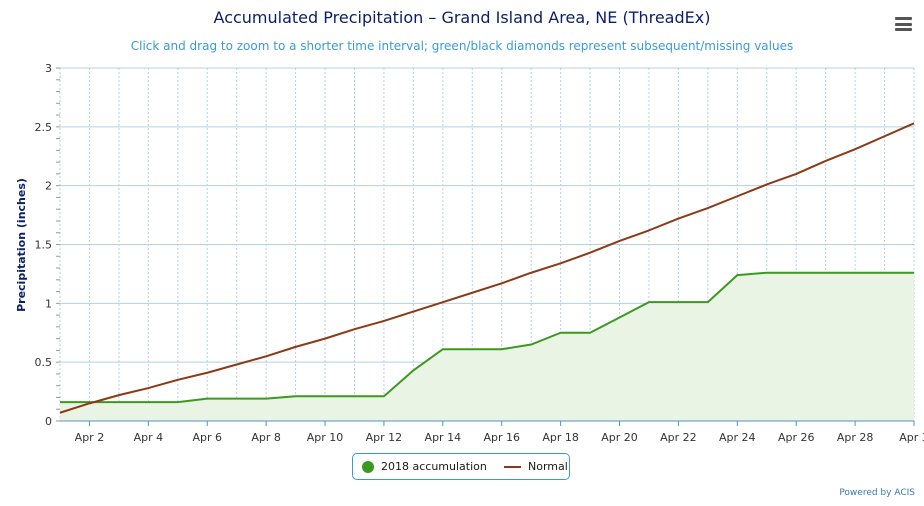 The height and width of the screenshot is (506, 924). I want to click on legend-item-accumulation: 2018 accumulation, so click(424, 466).